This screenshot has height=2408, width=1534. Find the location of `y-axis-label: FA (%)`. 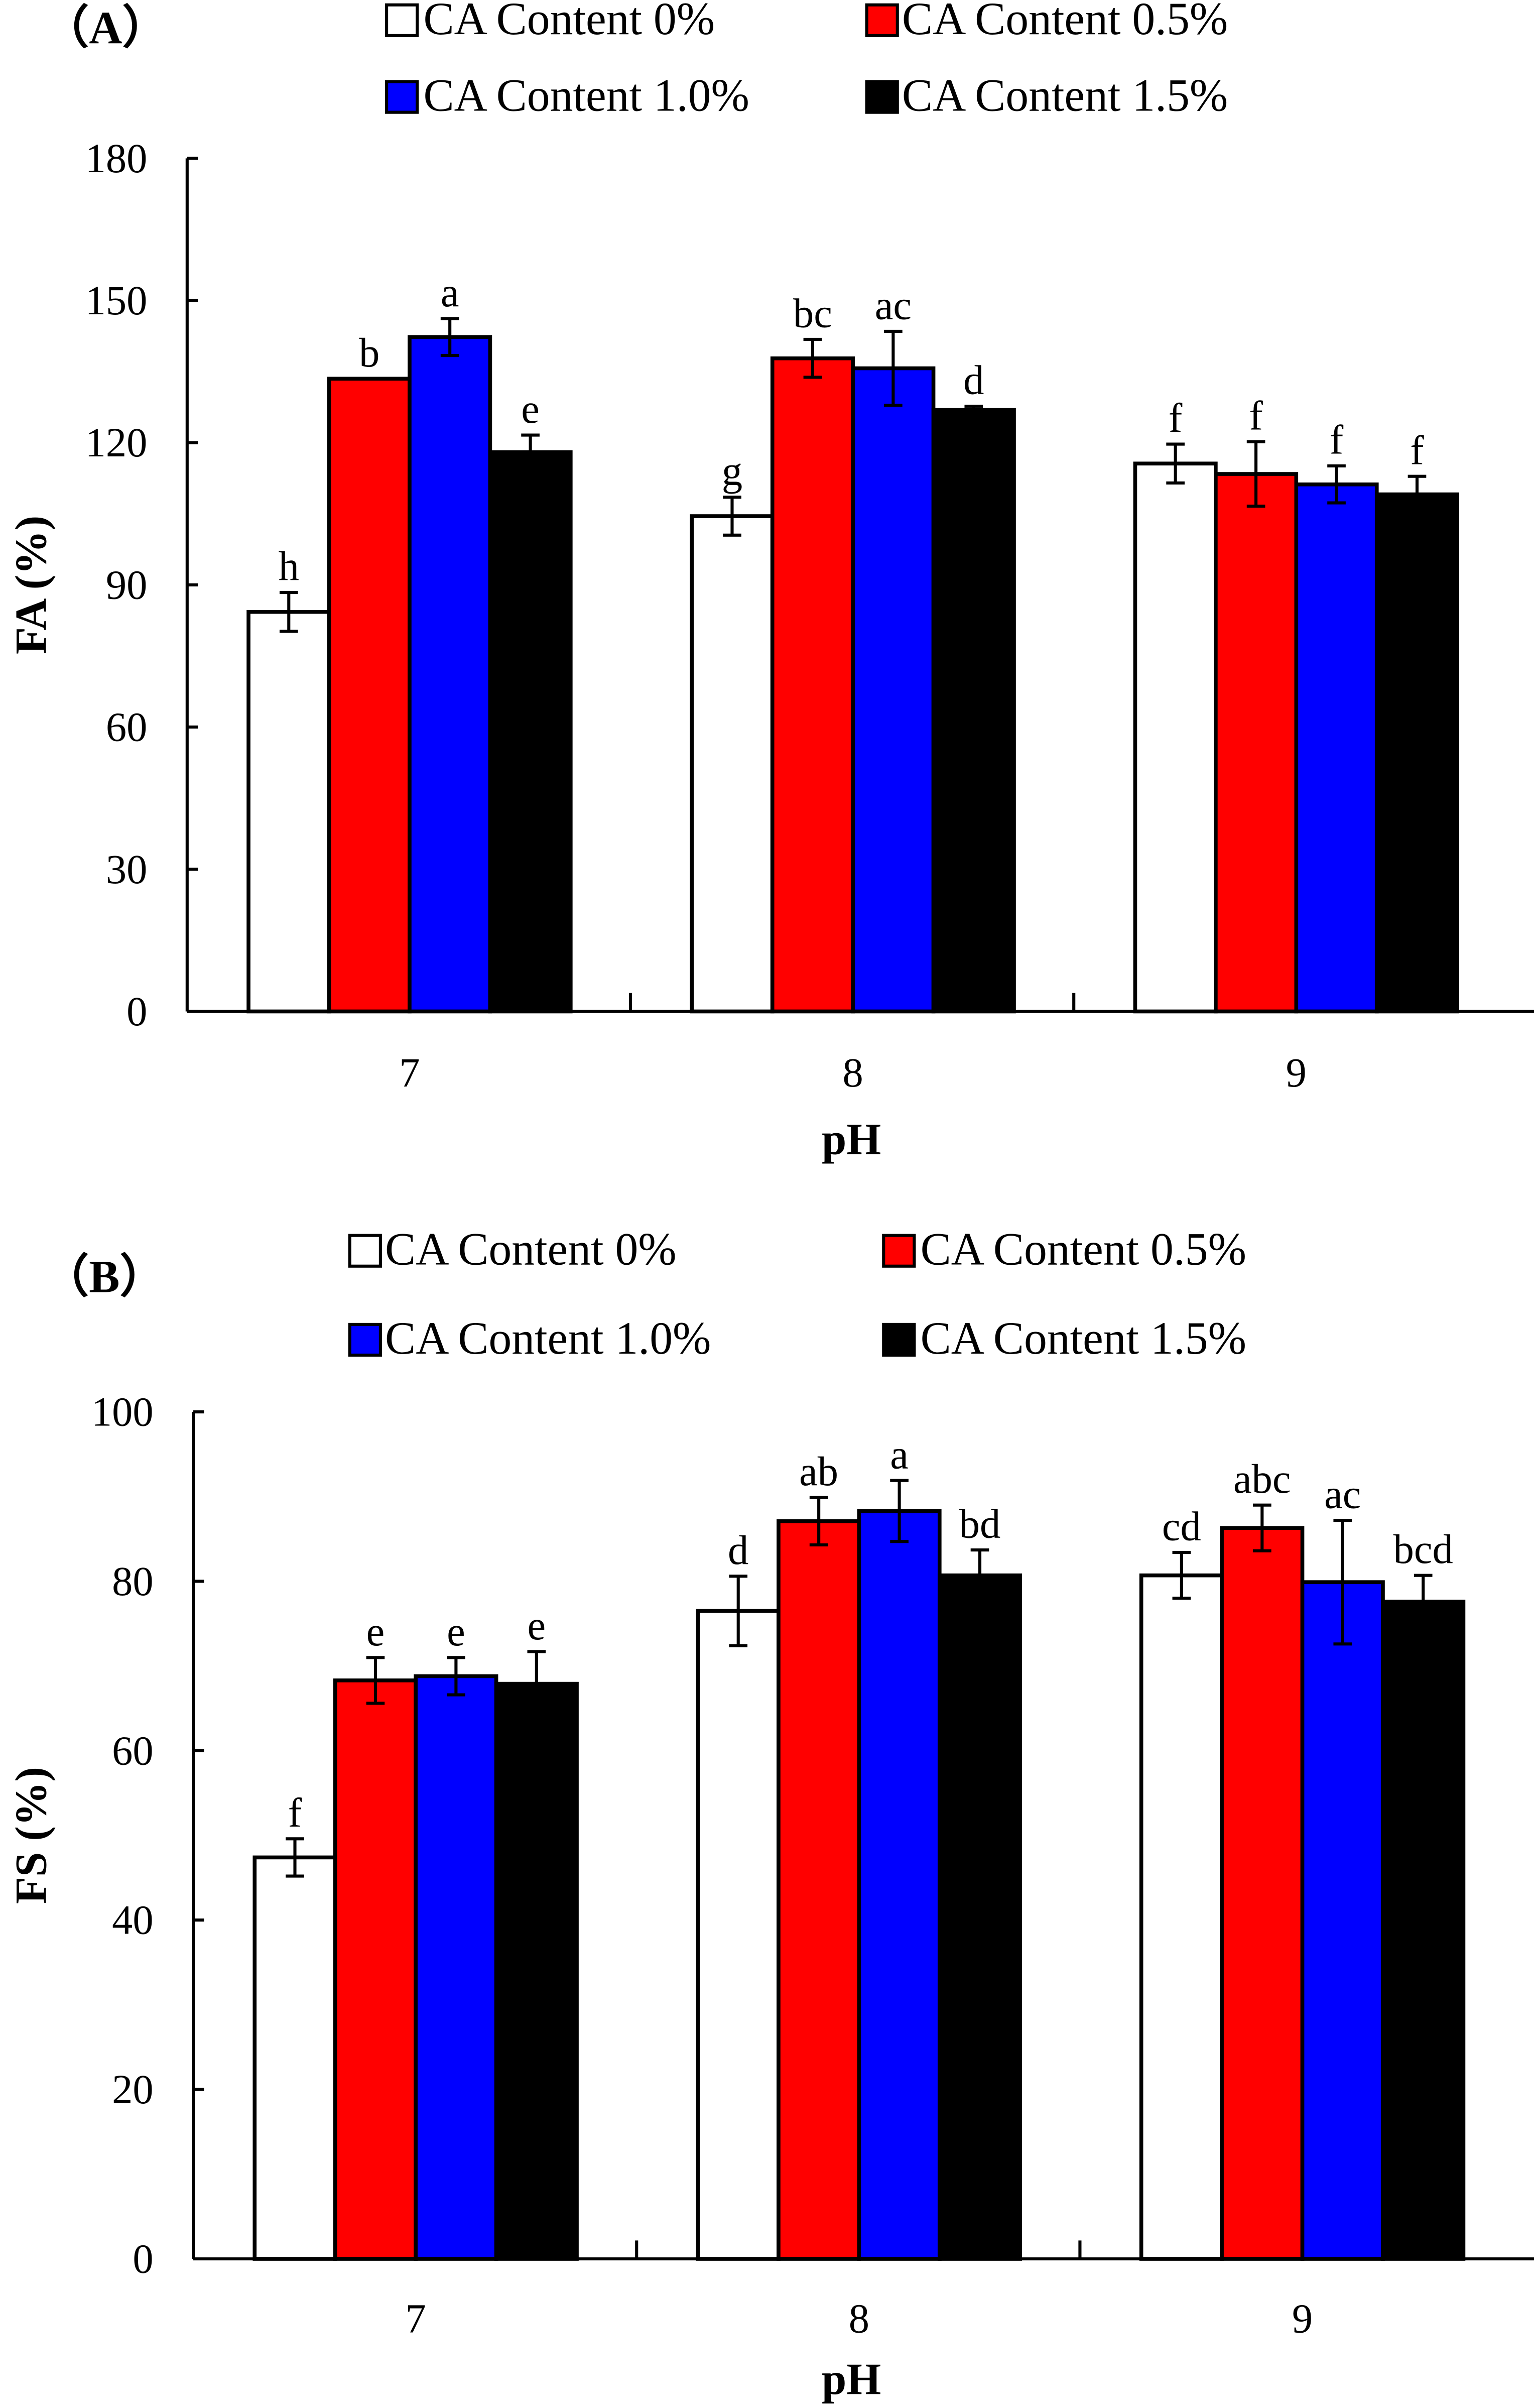

y-axis-label: FA (%) is located at coordinates (31, 585).